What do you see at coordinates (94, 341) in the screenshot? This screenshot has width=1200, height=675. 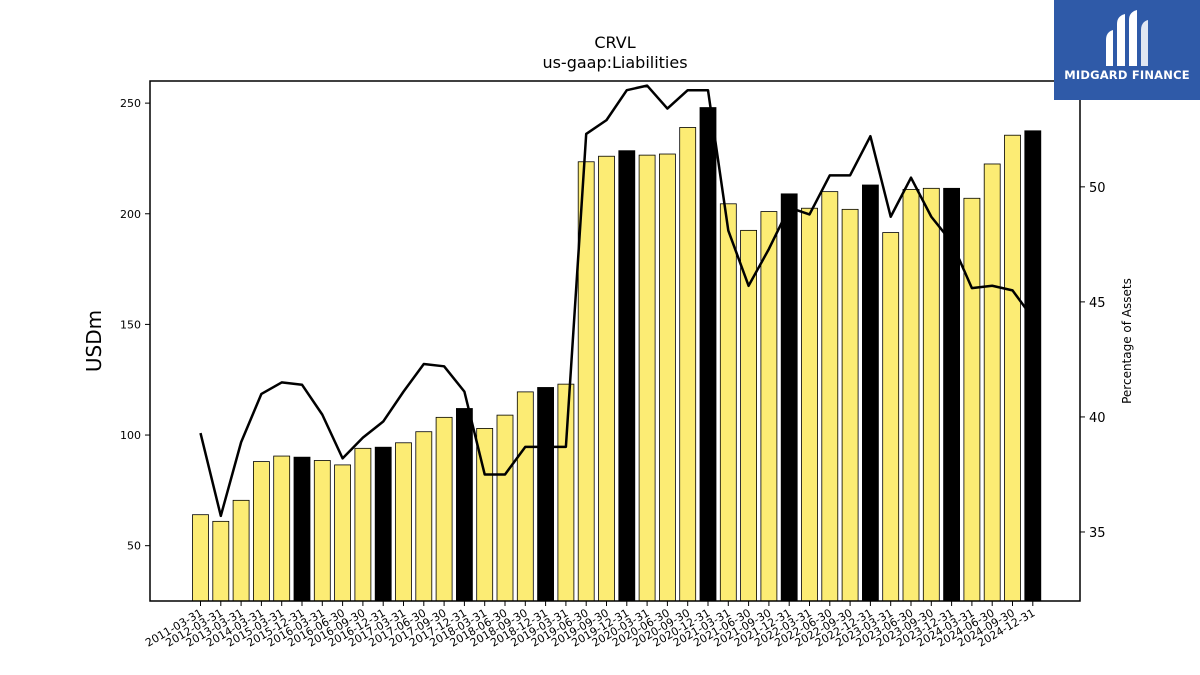 I see `y-axis-label: USDm` at bounding box center [94, 341].